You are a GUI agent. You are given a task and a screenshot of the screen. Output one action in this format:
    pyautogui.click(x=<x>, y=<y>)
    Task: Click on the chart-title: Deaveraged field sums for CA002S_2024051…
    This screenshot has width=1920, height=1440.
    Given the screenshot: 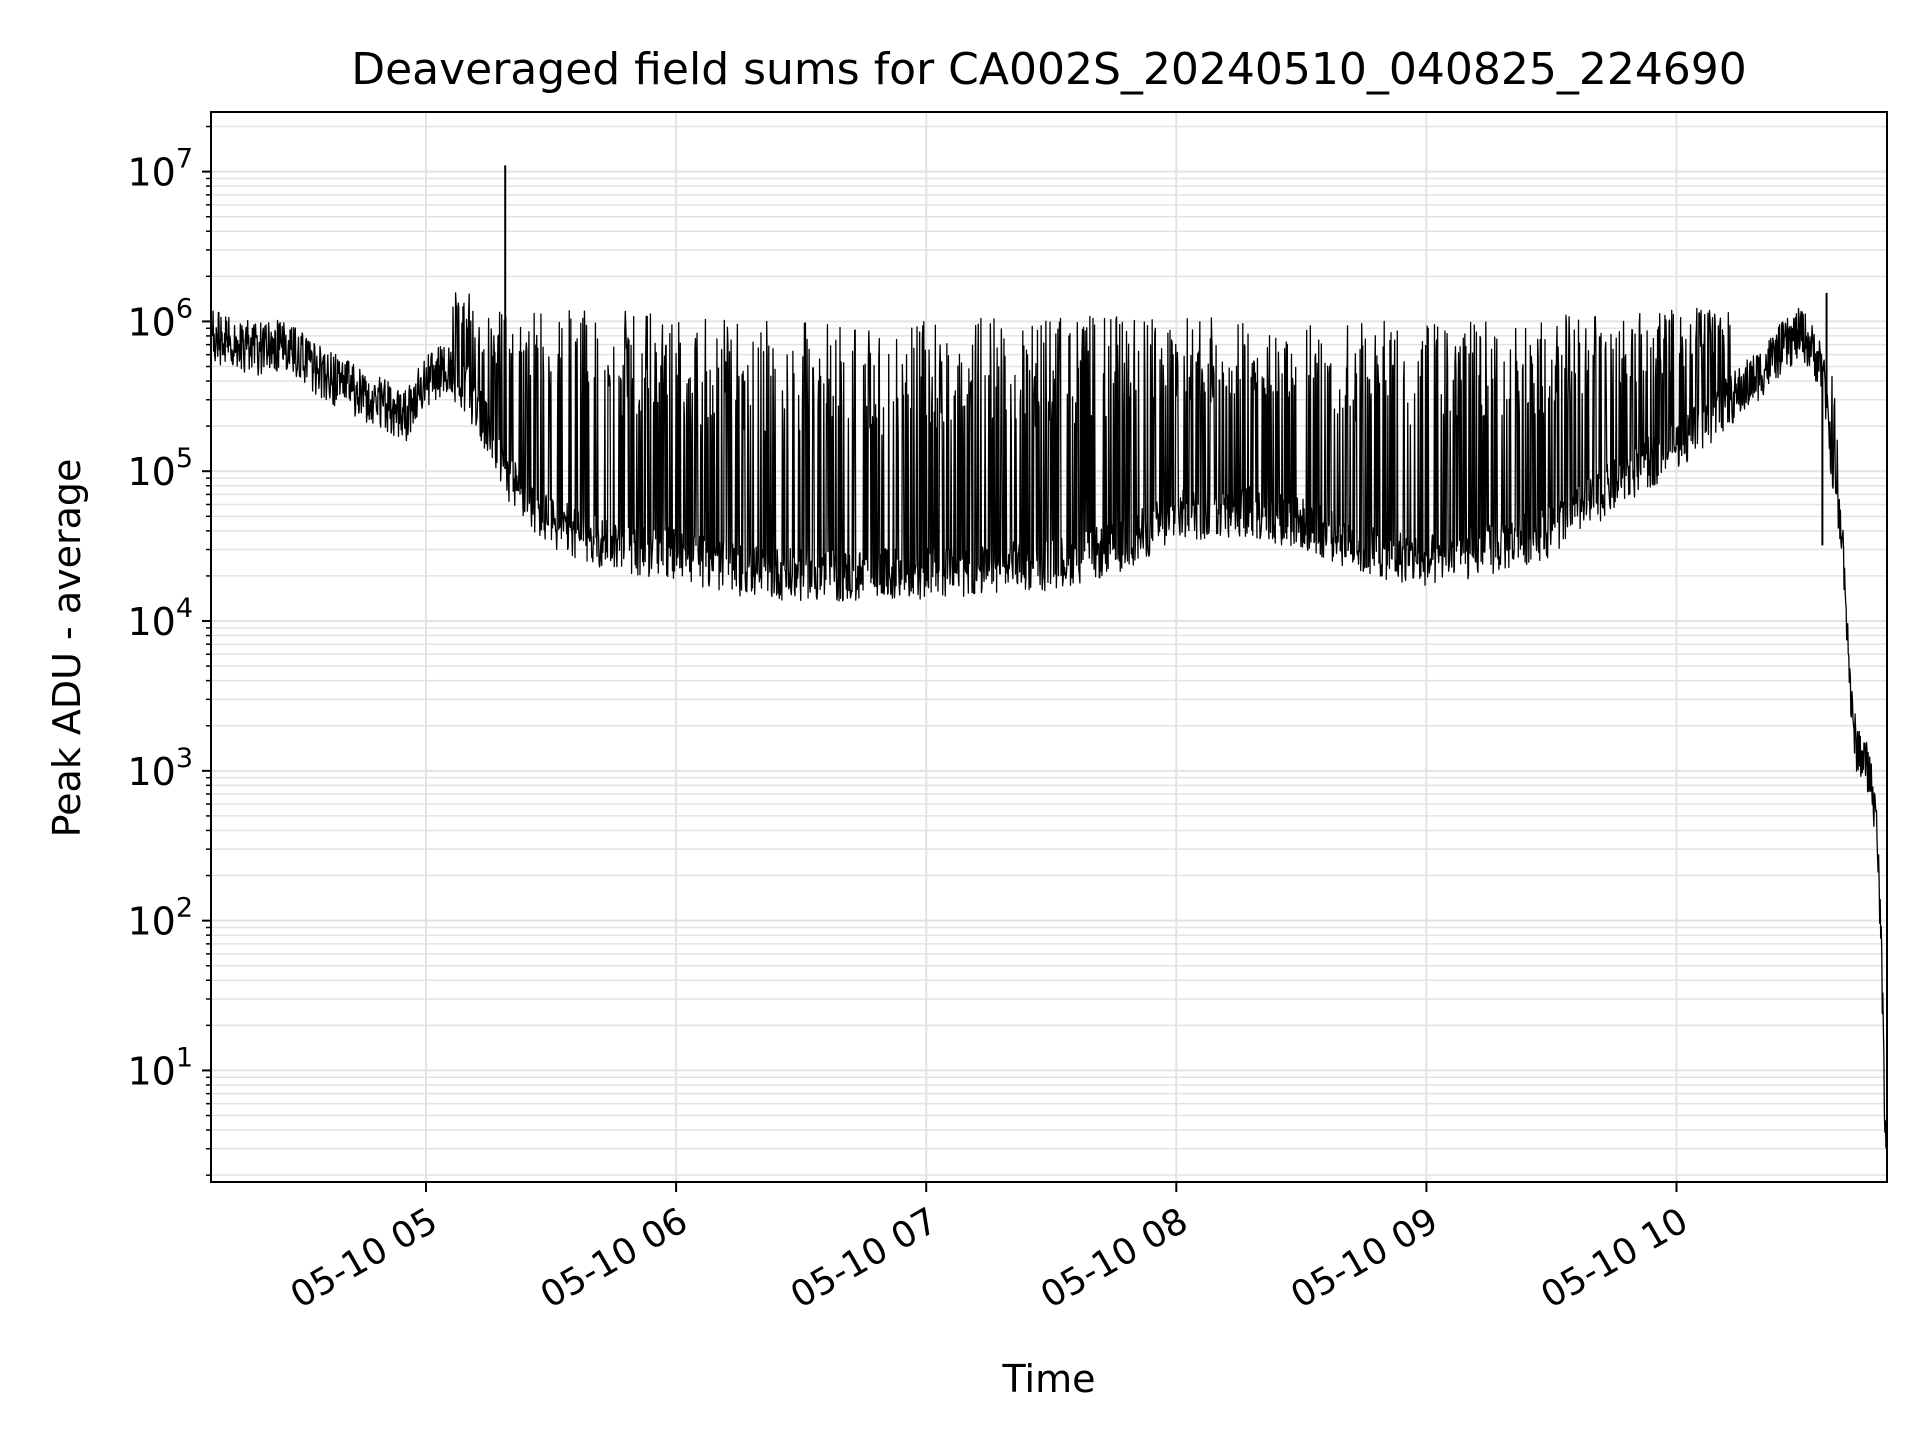 What is the action you would take?
    pyautogui.click(x=1049, y=69)
    